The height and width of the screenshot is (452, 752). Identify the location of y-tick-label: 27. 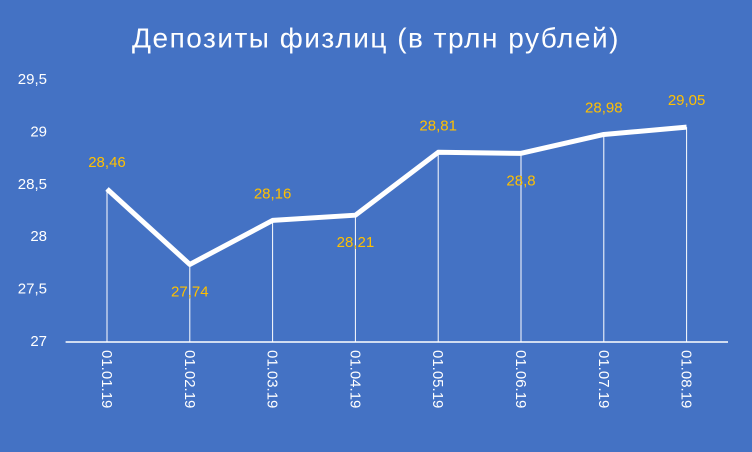
(38, 341).